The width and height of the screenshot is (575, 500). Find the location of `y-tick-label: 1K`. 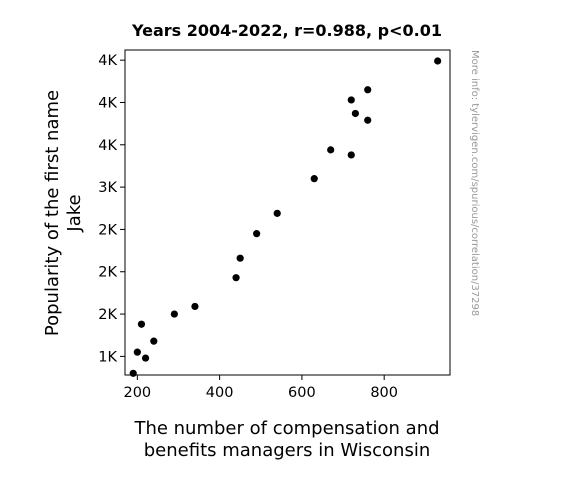

y-tick-label: 1K is located at coordinates (107, 357).